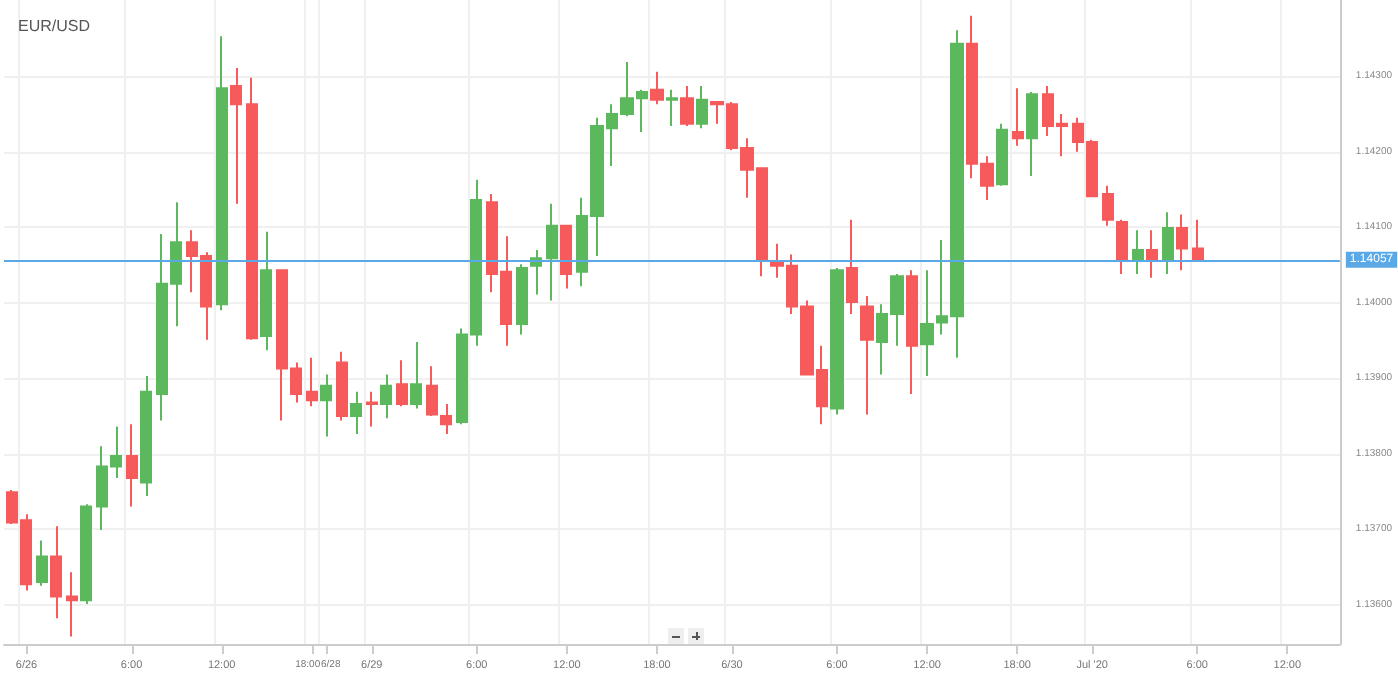 The width and height of the screenshot is (1398, 686). Describe the element at coordinates (54, 26) in the screenshot. I see `text: EUR/USD` at that location.